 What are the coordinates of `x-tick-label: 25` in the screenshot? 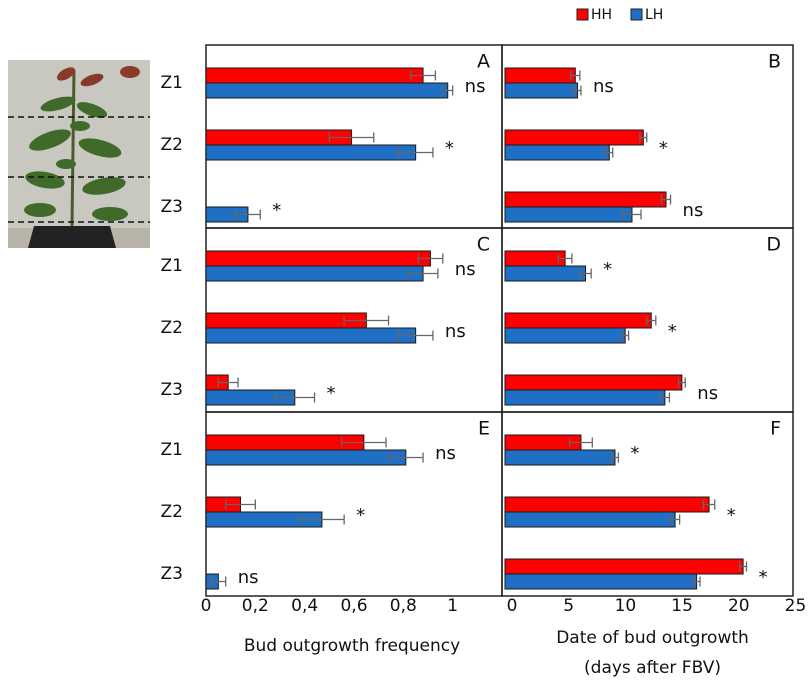 It's located at (796, 606).